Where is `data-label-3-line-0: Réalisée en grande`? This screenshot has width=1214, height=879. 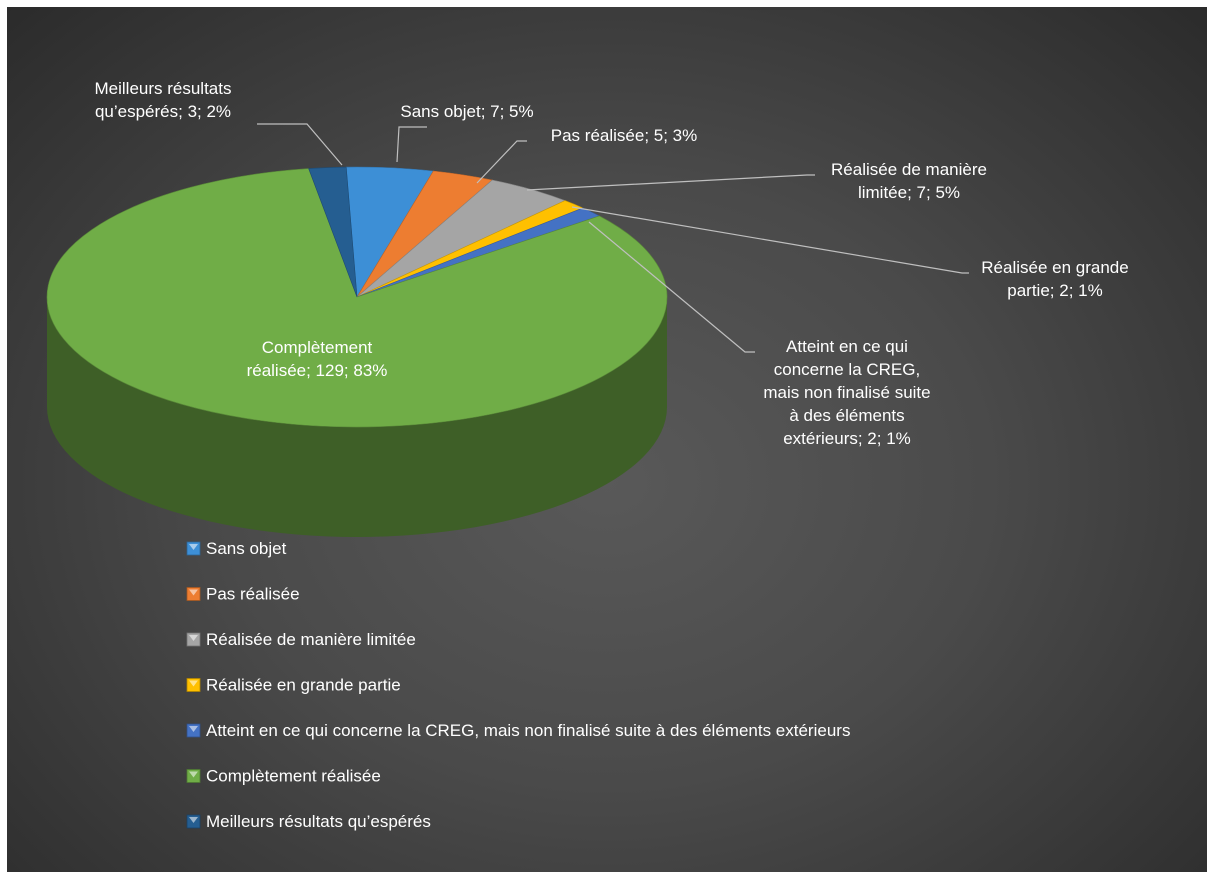
data-label-3-line-0: Réalisée en grande is located at coordinates (1054, 267).